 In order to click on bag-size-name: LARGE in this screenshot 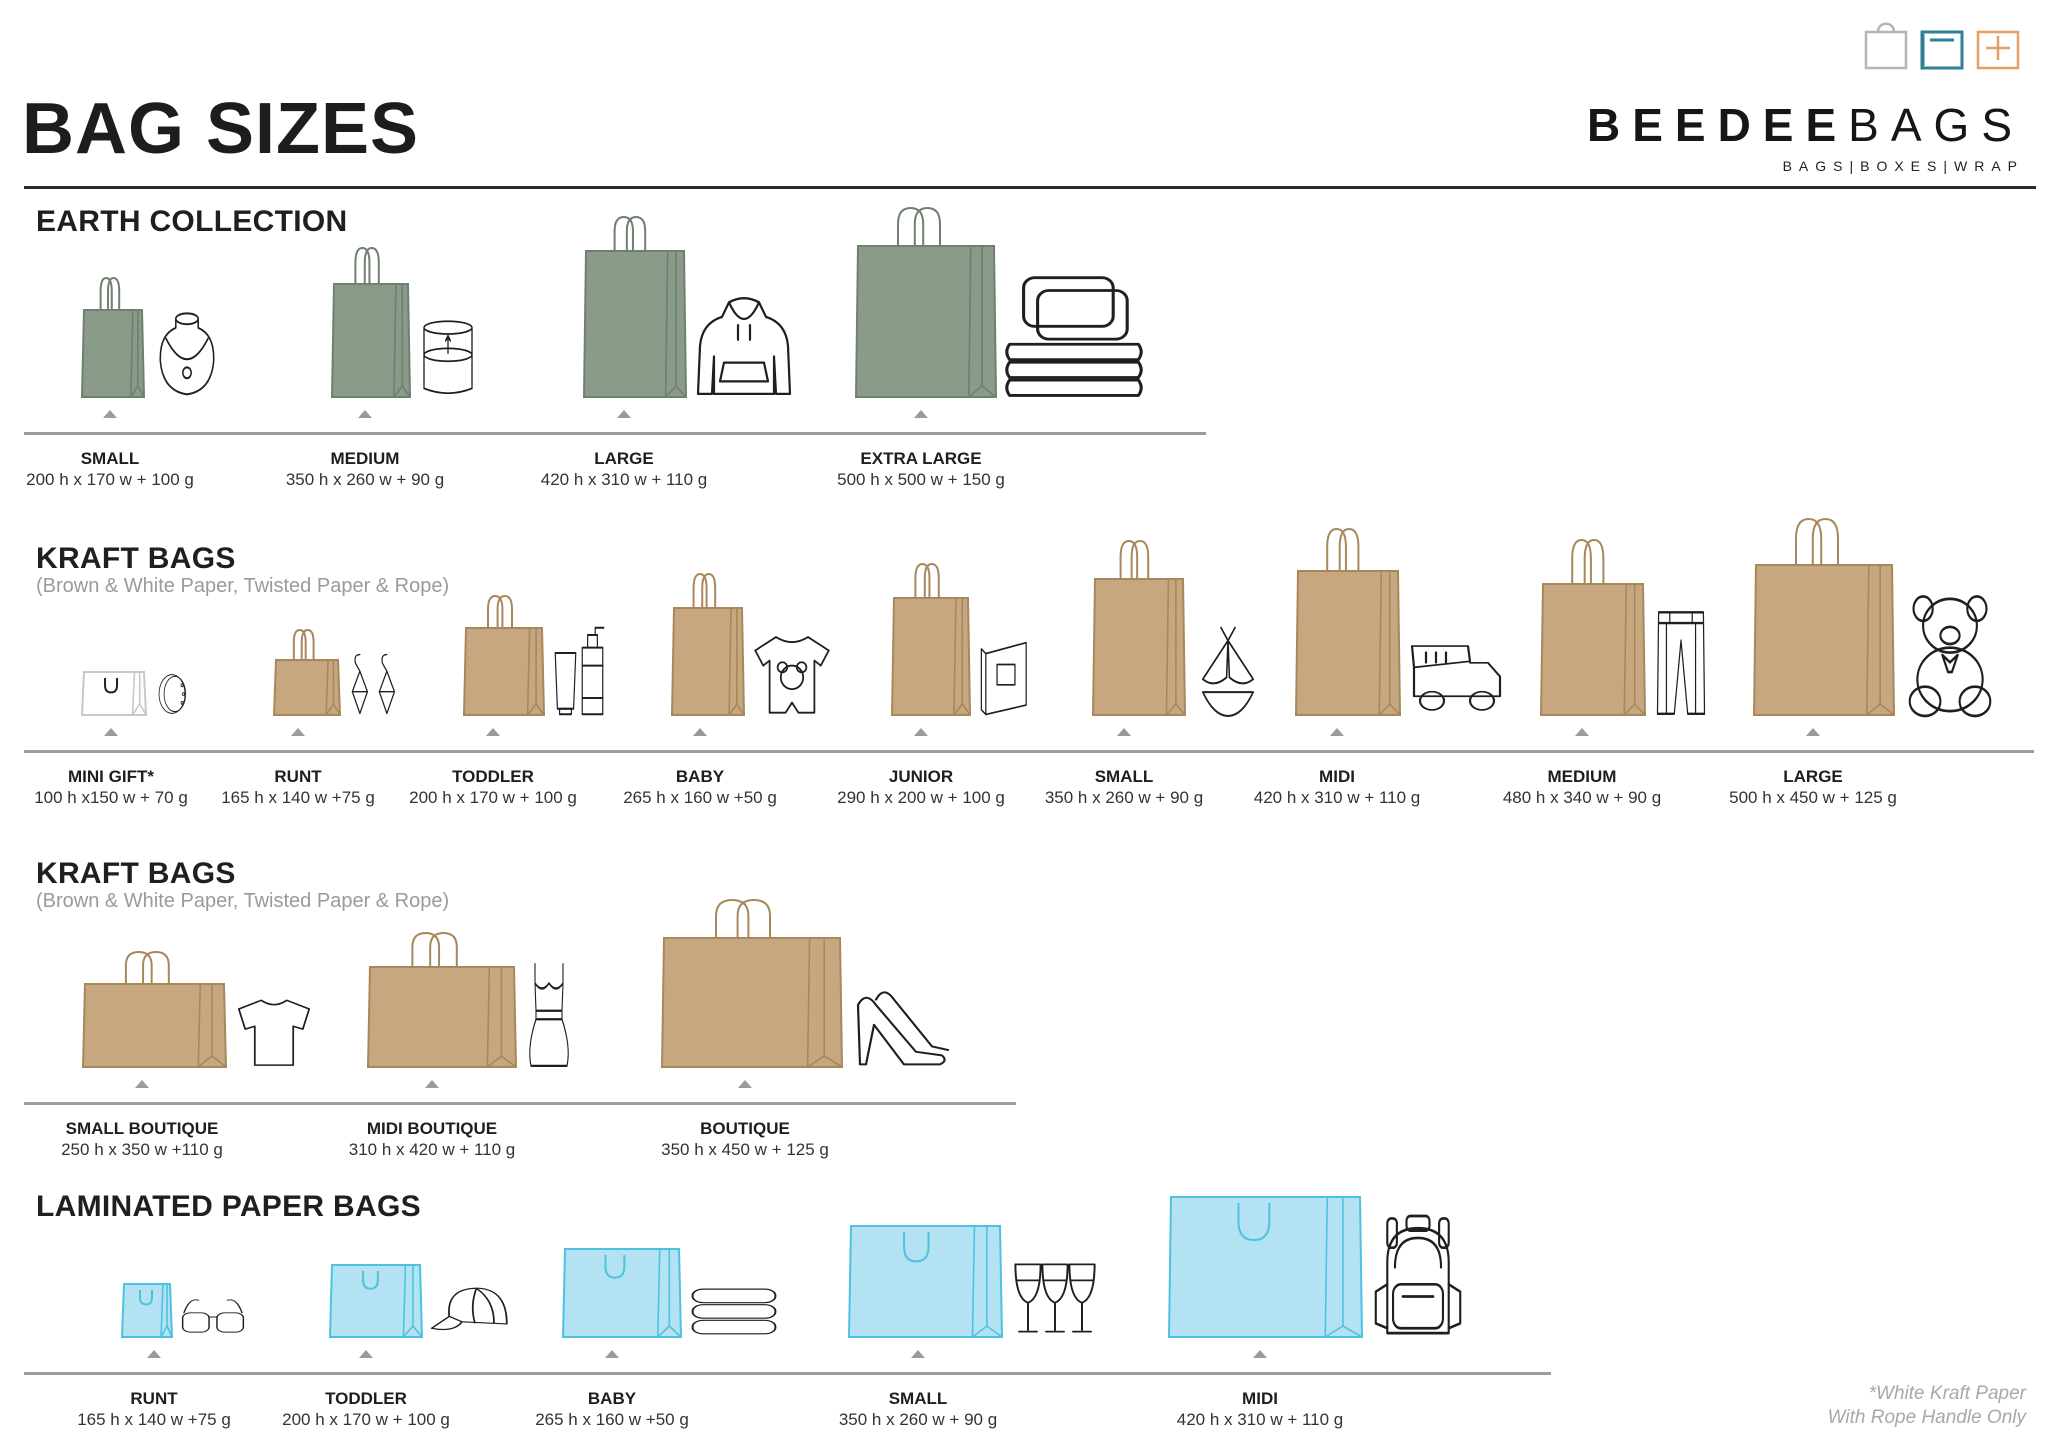, I will do `click(1813, 776)`.